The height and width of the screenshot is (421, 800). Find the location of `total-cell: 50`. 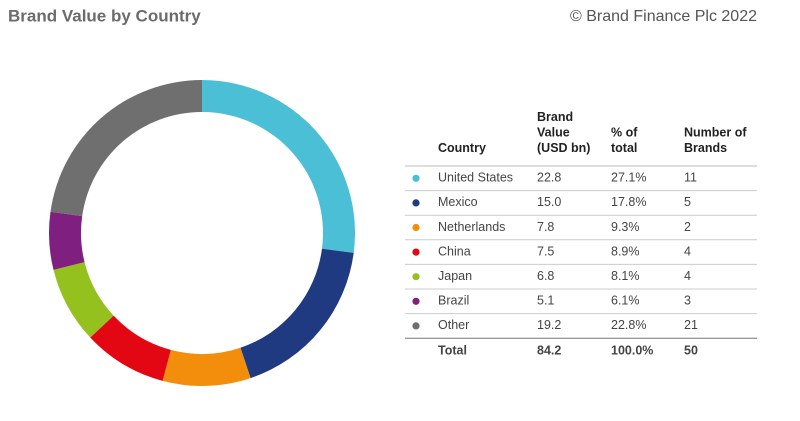

total-cell: 50 is located at coordinates (691, 350).